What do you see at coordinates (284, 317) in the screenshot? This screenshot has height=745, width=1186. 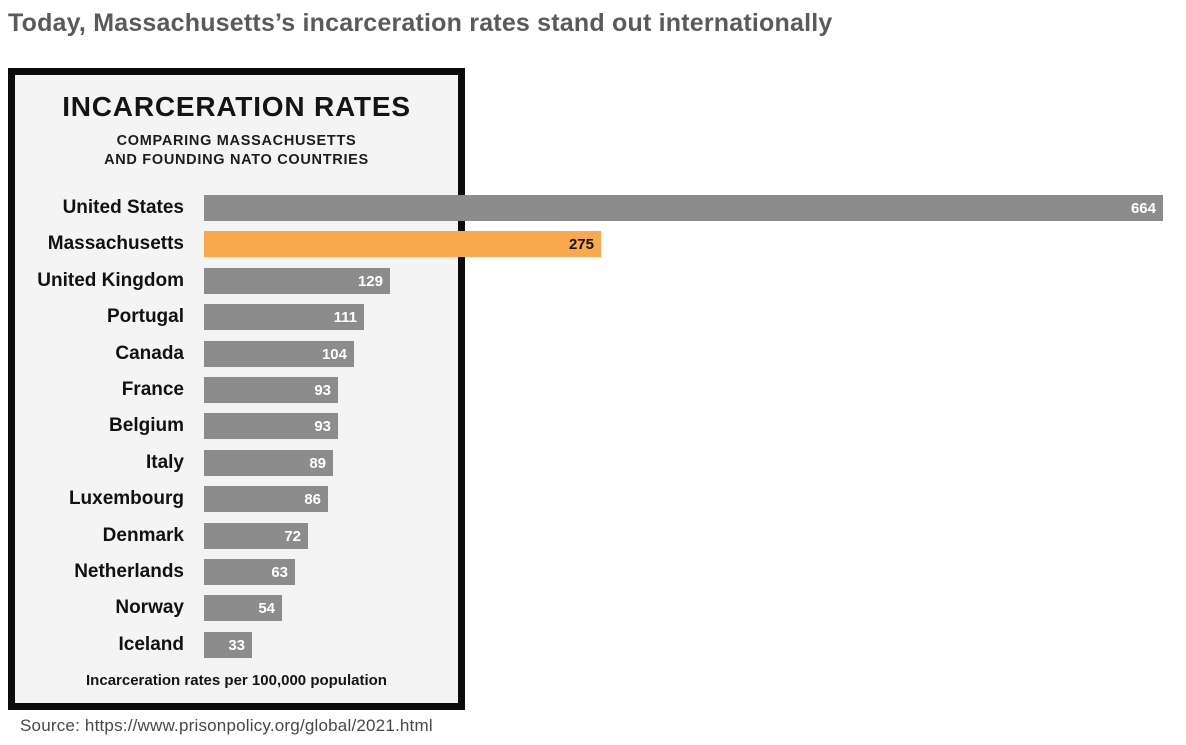 I see `bar: 111` at bounding box center [284, 317].